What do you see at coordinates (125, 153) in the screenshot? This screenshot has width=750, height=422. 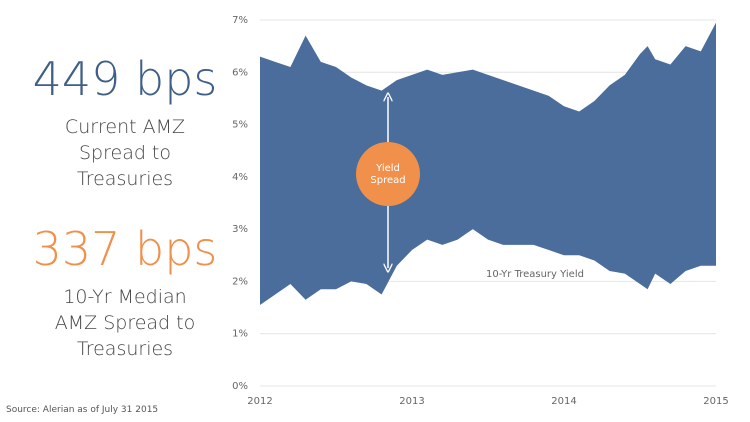 I see `current-spread-label: Current AMZ Spread to Treasuries` at bounding box center [125, 153].